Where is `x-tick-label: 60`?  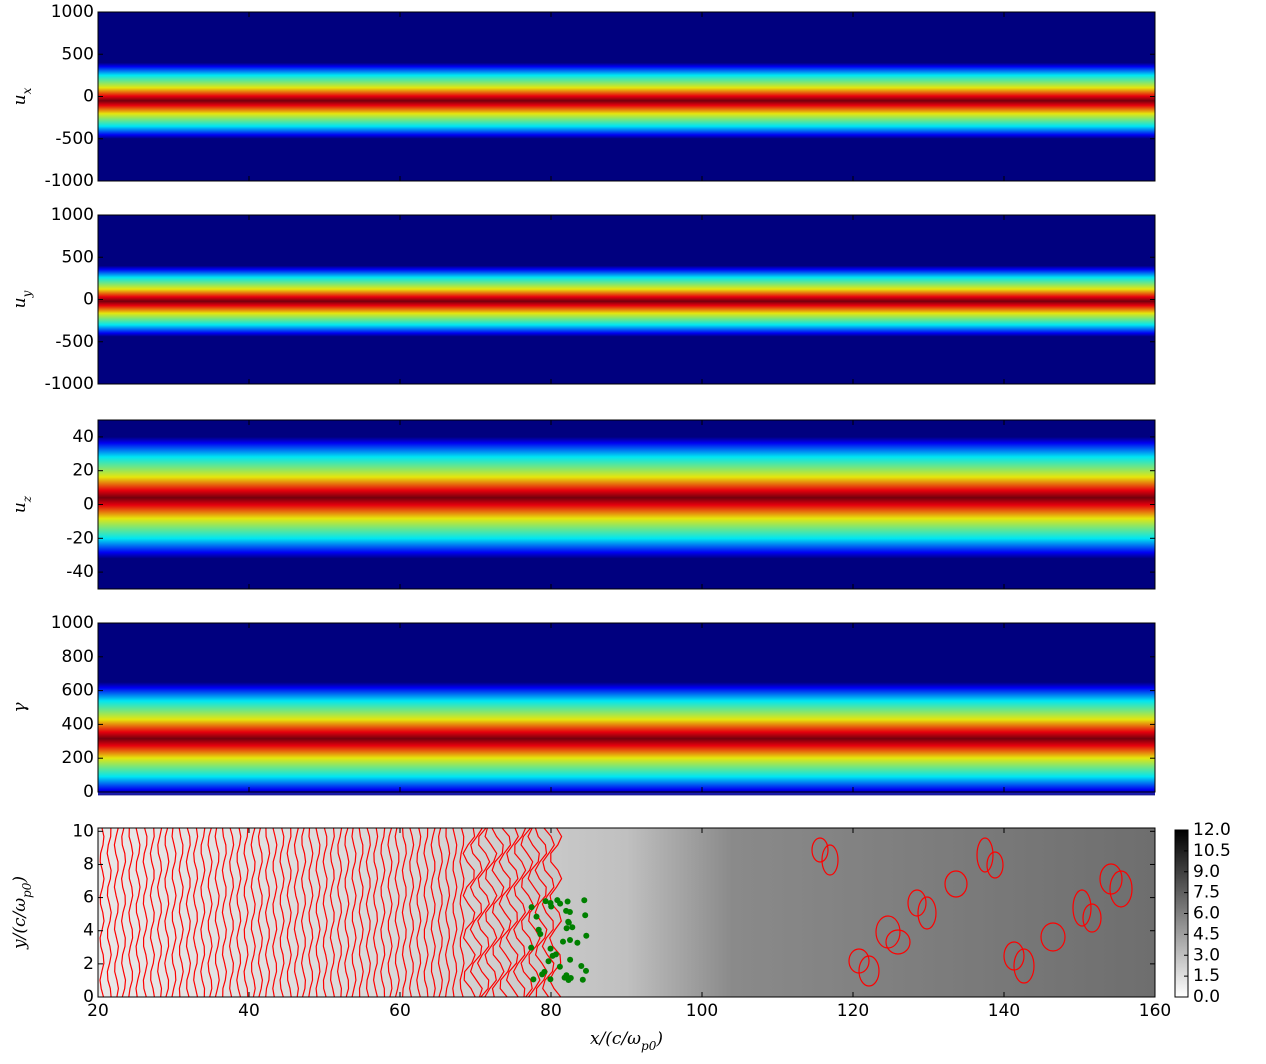
x-tick-label: 60 is located at coordinates (400, 1011).